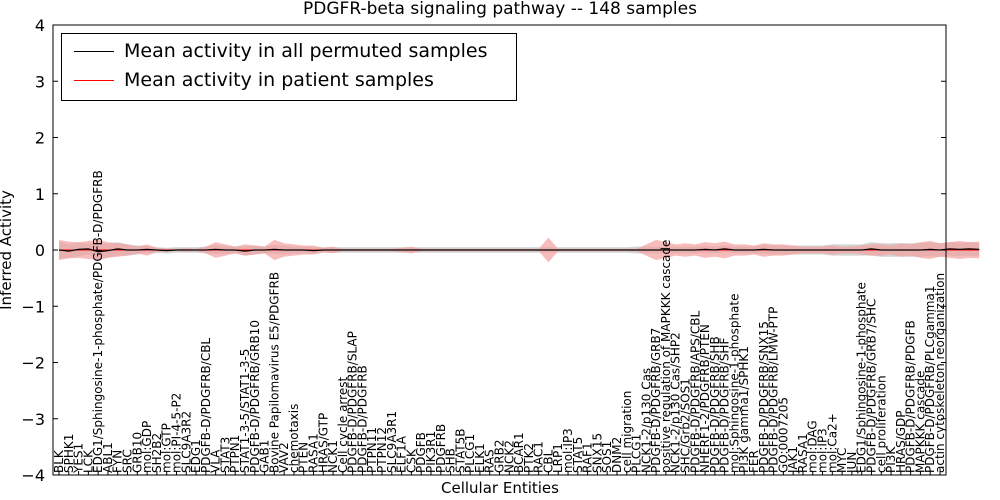 The width and height of the screenshot is (1000, 500). Describe the element at coordinates (274, 372) in the screenshot. I see `x-tick-label: Bovine Papilomavirus E5/PDGFRB` at that location.